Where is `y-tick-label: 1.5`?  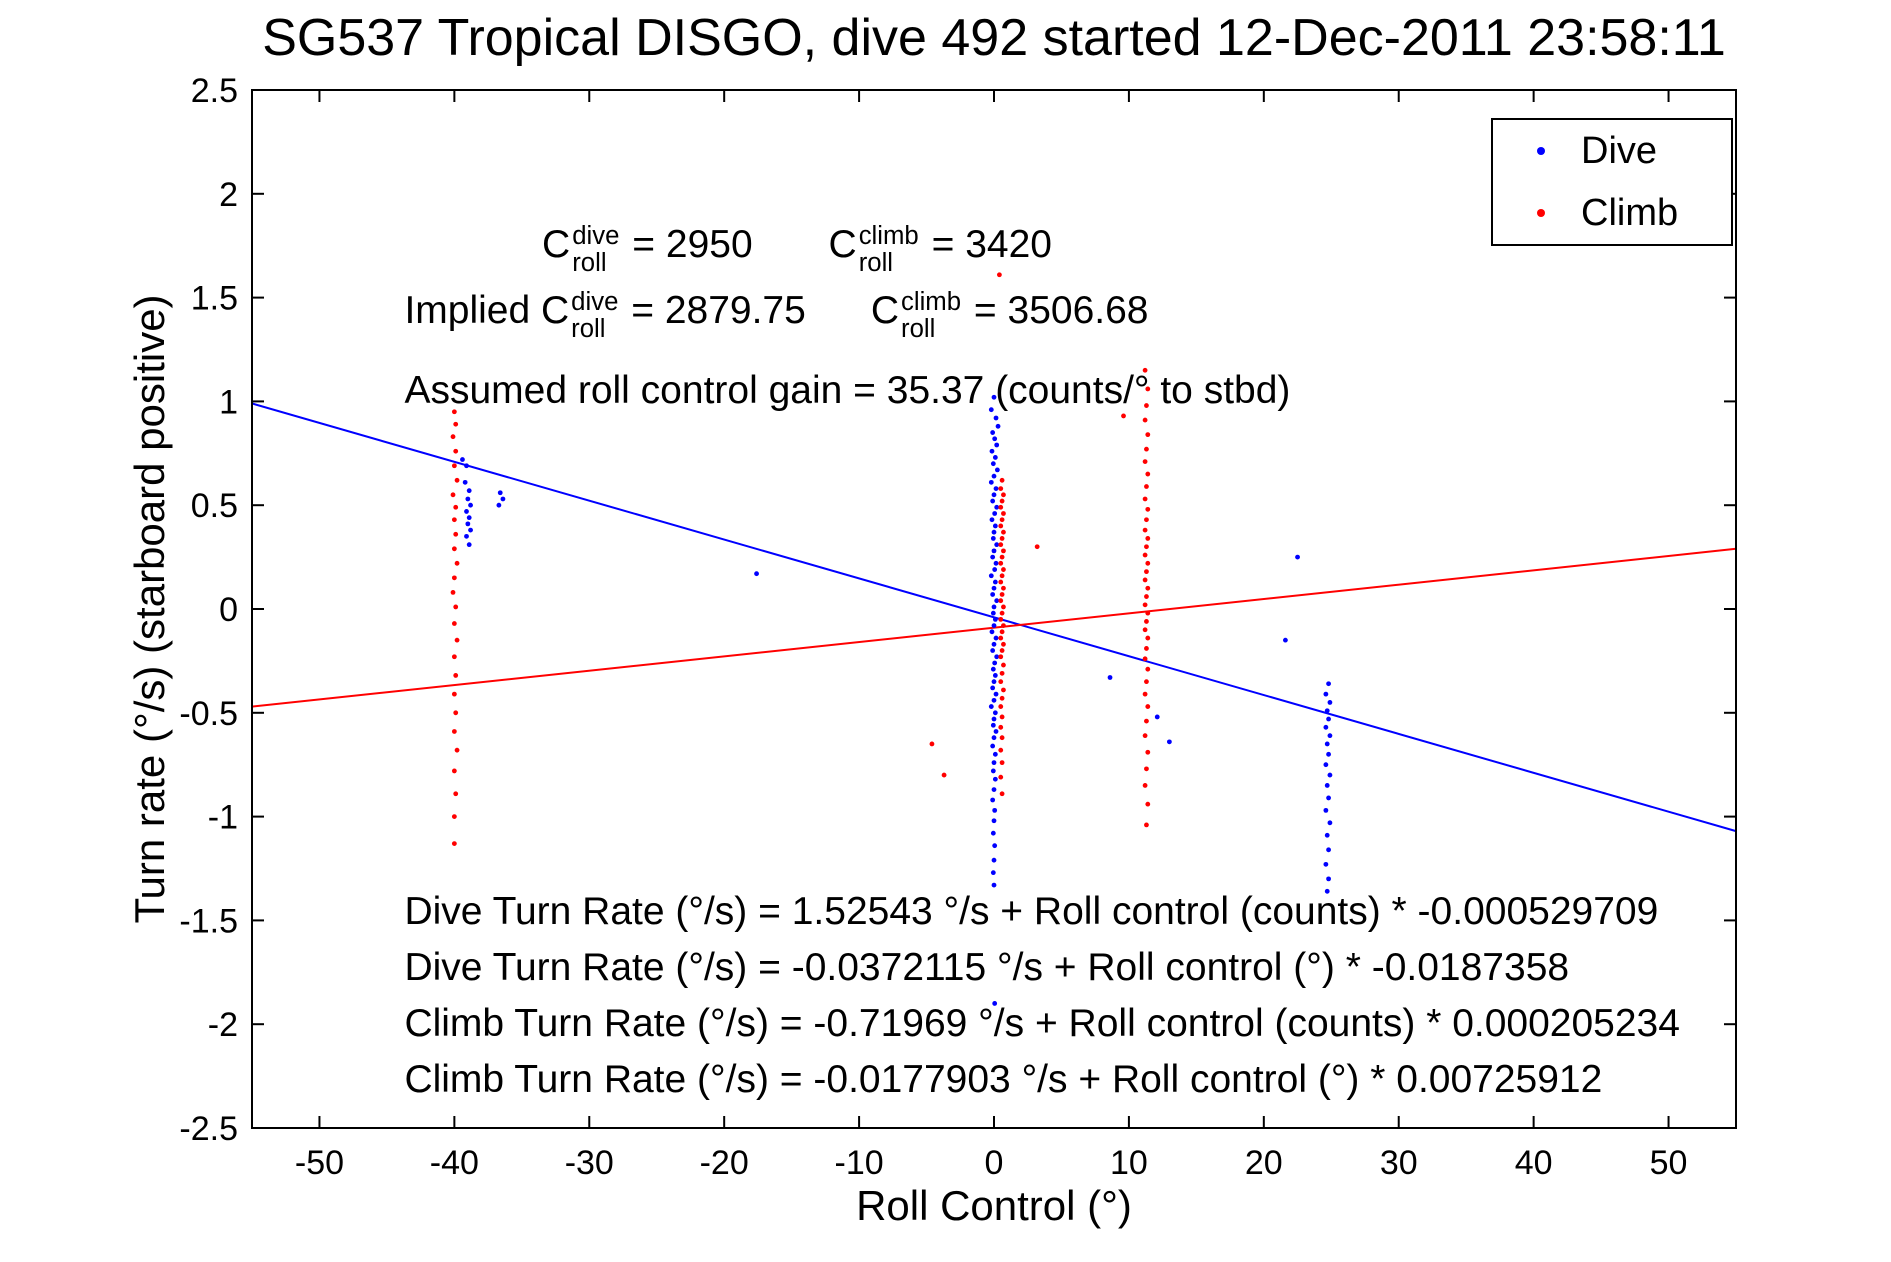
y-tick-label: 1.5 is located at coordinates (214, 299).